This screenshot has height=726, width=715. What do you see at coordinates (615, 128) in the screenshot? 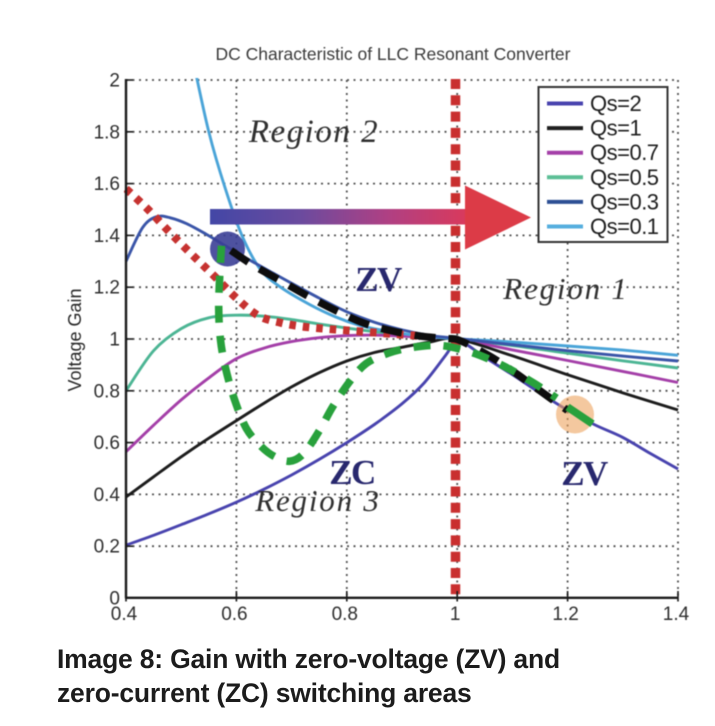
I see `svg-text: Qs=1` at bounding box center [615, 128].